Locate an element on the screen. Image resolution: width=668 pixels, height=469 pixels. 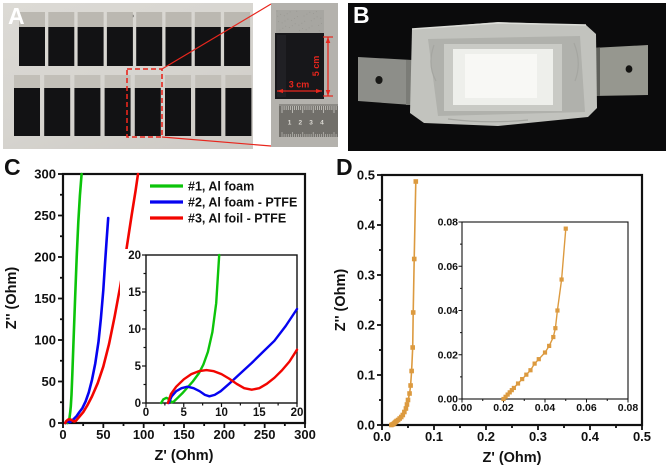
right-tab is located at coordinates (620, 70).